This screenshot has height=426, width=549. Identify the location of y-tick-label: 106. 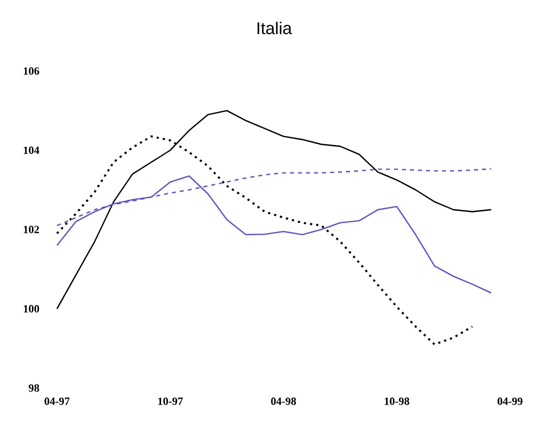
(32, 71).